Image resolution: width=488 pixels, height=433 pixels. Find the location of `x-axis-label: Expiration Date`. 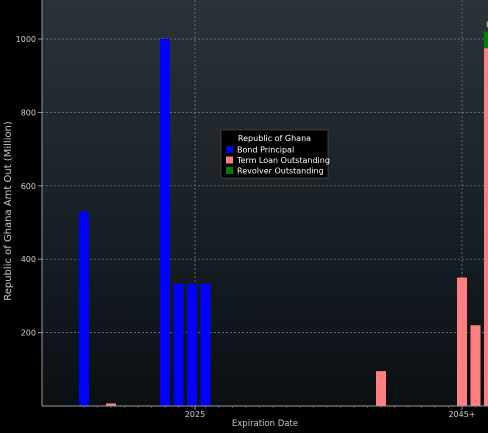

x-axis-label: Expiration Date is located at coordinates (265, 424).